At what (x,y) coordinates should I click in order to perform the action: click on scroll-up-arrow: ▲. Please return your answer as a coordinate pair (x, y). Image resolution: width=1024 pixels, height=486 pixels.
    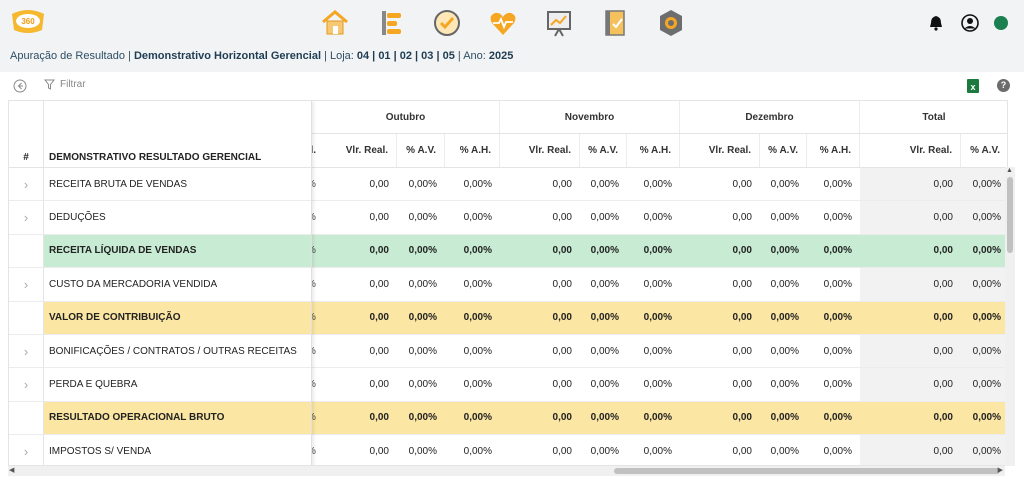
    Looking at the image, I should click on (1009, 170).